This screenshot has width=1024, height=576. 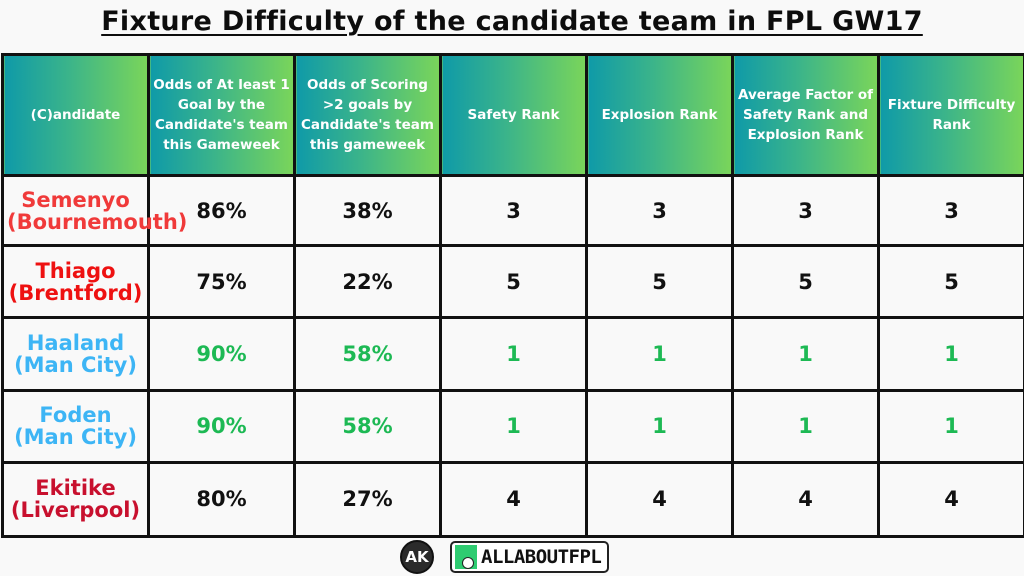 What do you see at coordinates (541, 557) in the screenshot?
I see `brand-name: ALLABOUTFPL` at bounding box center [541, 557].